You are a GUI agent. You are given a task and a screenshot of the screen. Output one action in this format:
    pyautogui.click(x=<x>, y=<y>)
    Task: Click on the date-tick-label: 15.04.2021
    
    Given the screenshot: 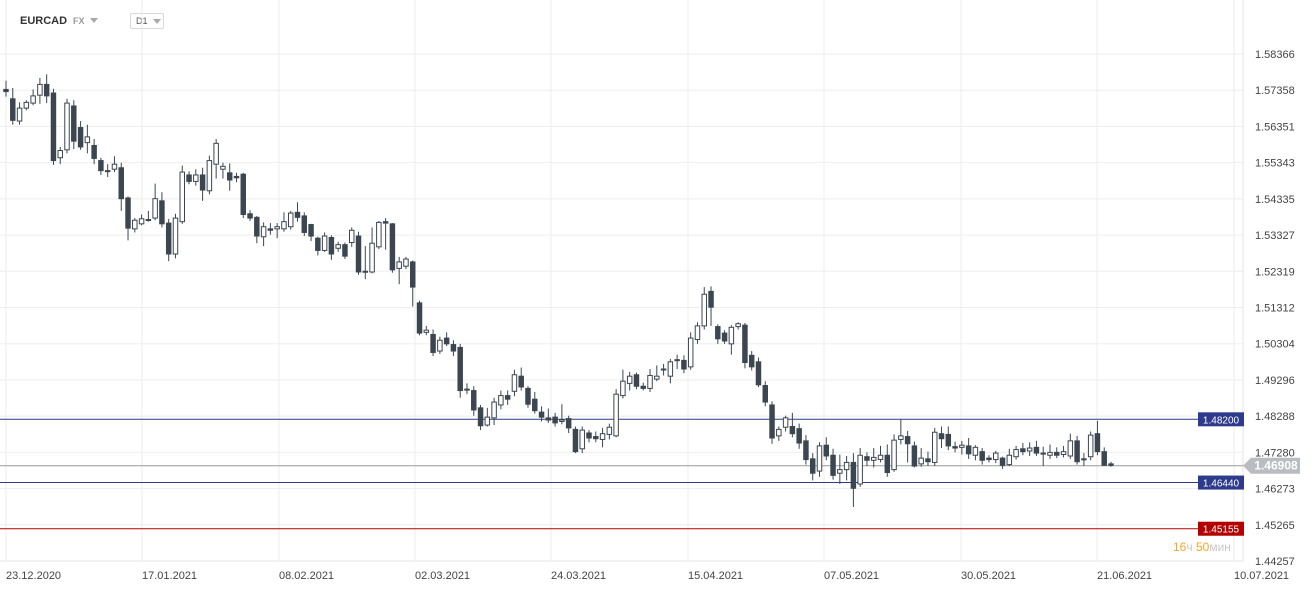 What is the action you would take?
    pyautogui.click(x=715, y=576)
    